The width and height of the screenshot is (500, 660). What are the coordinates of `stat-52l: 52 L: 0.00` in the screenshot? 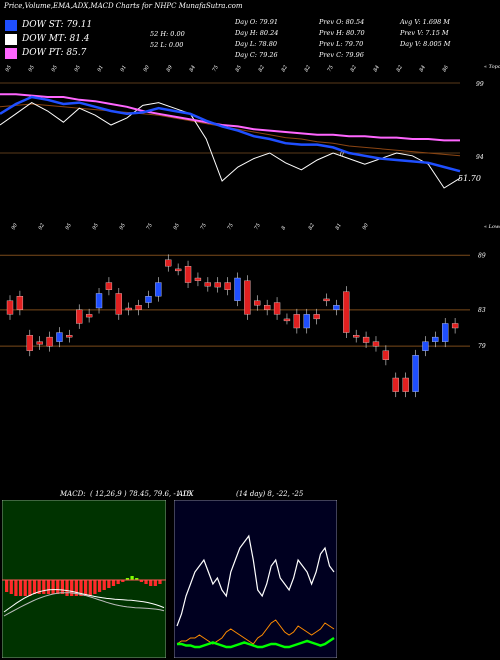 It's located at (167, 45).